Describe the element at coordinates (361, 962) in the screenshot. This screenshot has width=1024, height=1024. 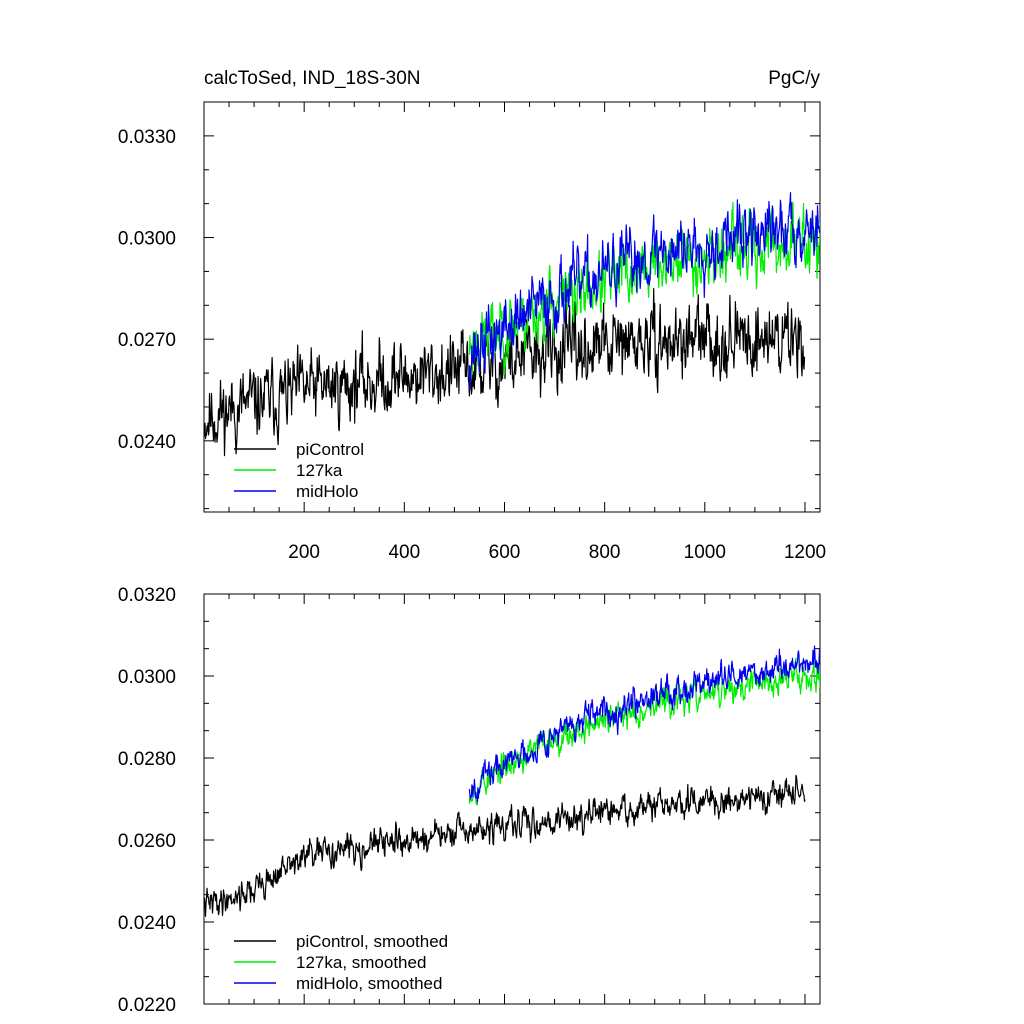
I see `legend-label: 127ka, smoothed` at that location.